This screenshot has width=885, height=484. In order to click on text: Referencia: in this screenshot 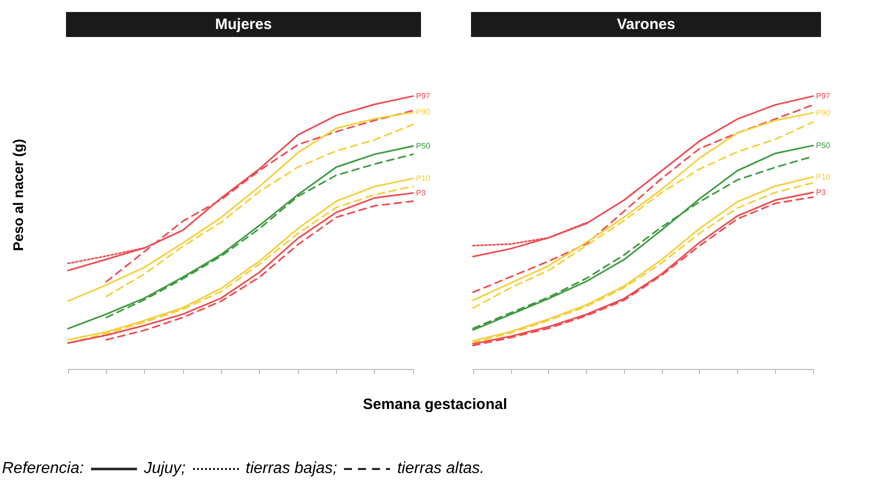, I will do `click(43, 469)`.